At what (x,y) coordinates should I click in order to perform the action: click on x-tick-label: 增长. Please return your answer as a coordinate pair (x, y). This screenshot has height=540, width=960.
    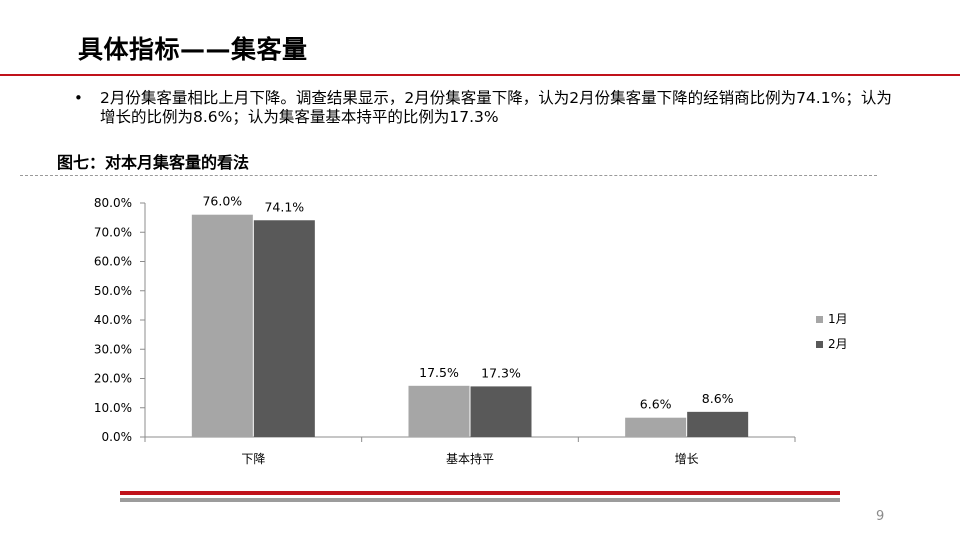
    Looking at the image, I should click on (687, 459).